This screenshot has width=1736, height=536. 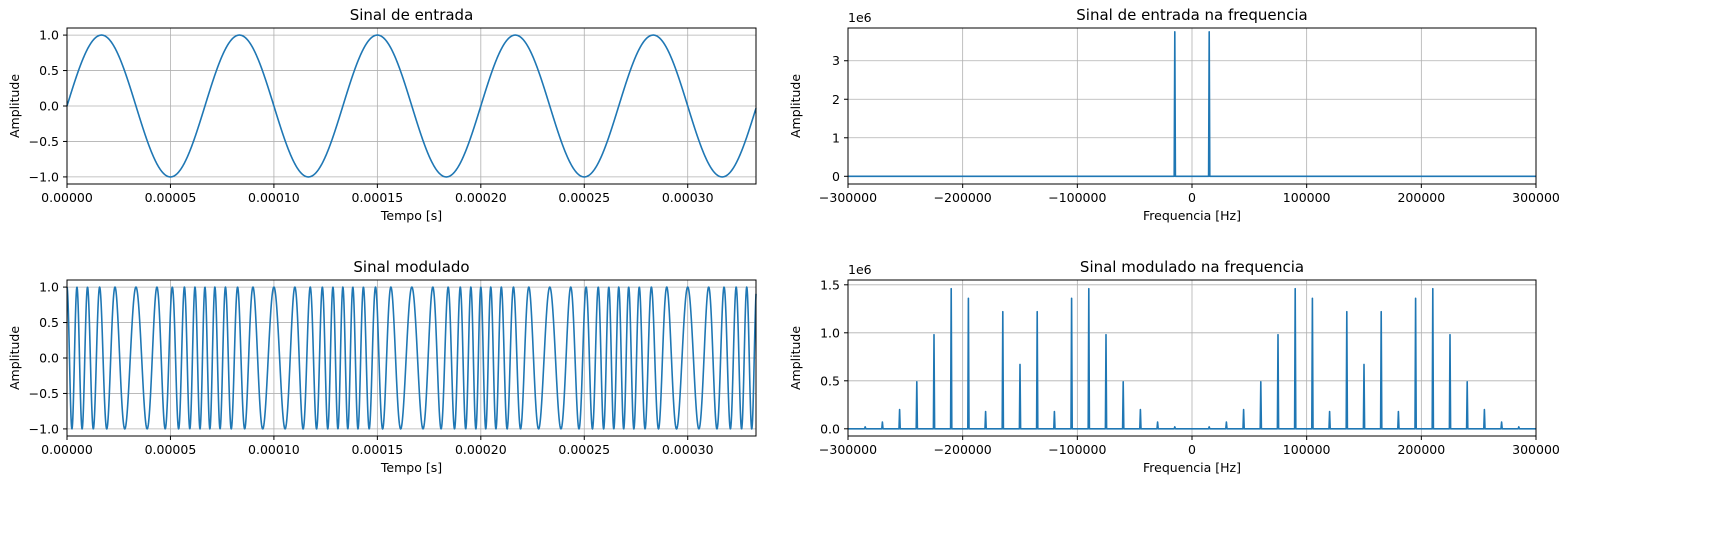 What do you see at coordinates (836, 60) in the screenshot?
I see `y-tick-label: 3` at bounding box center [836, 60].